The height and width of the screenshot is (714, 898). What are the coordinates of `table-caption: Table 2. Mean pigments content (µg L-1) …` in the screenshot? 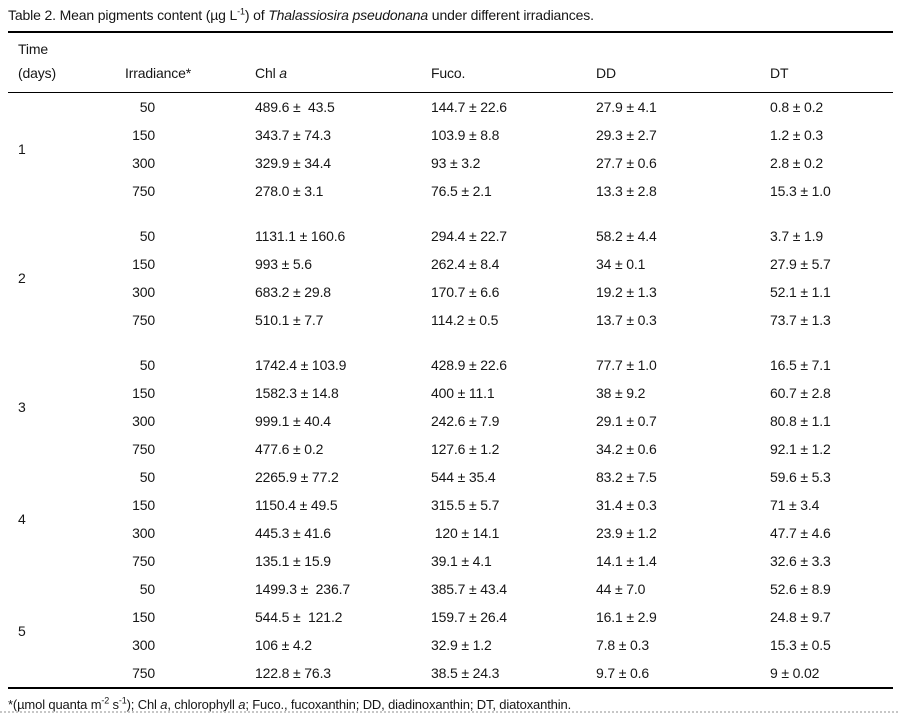 It's located at (301, 14).